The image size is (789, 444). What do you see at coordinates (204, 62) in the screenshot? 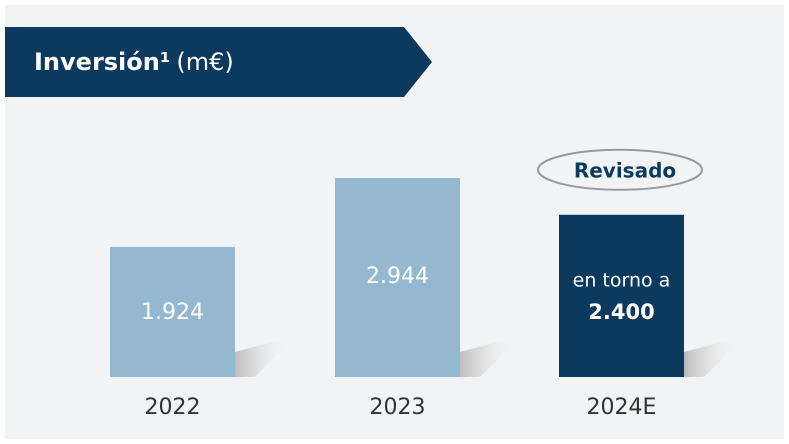
I see `title-unit: (m€)` at bounding box center [204, 62].